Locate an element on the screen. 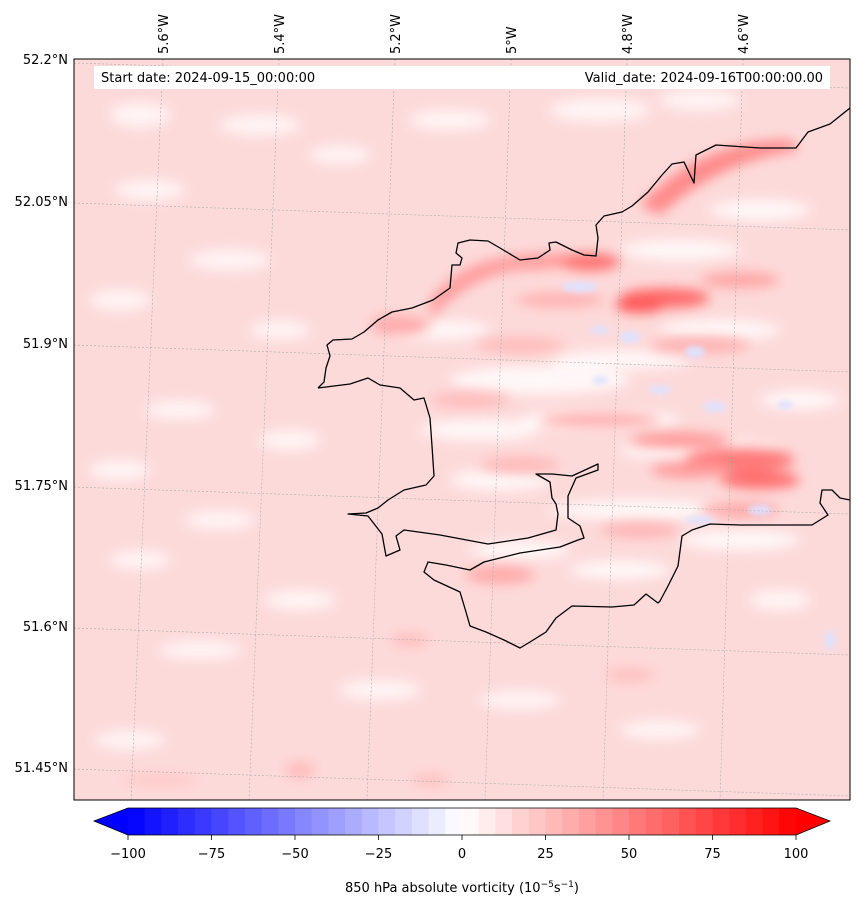 The width and height of the screenshot is (859, 908). info-box-background is located at coordinates (462, 77).